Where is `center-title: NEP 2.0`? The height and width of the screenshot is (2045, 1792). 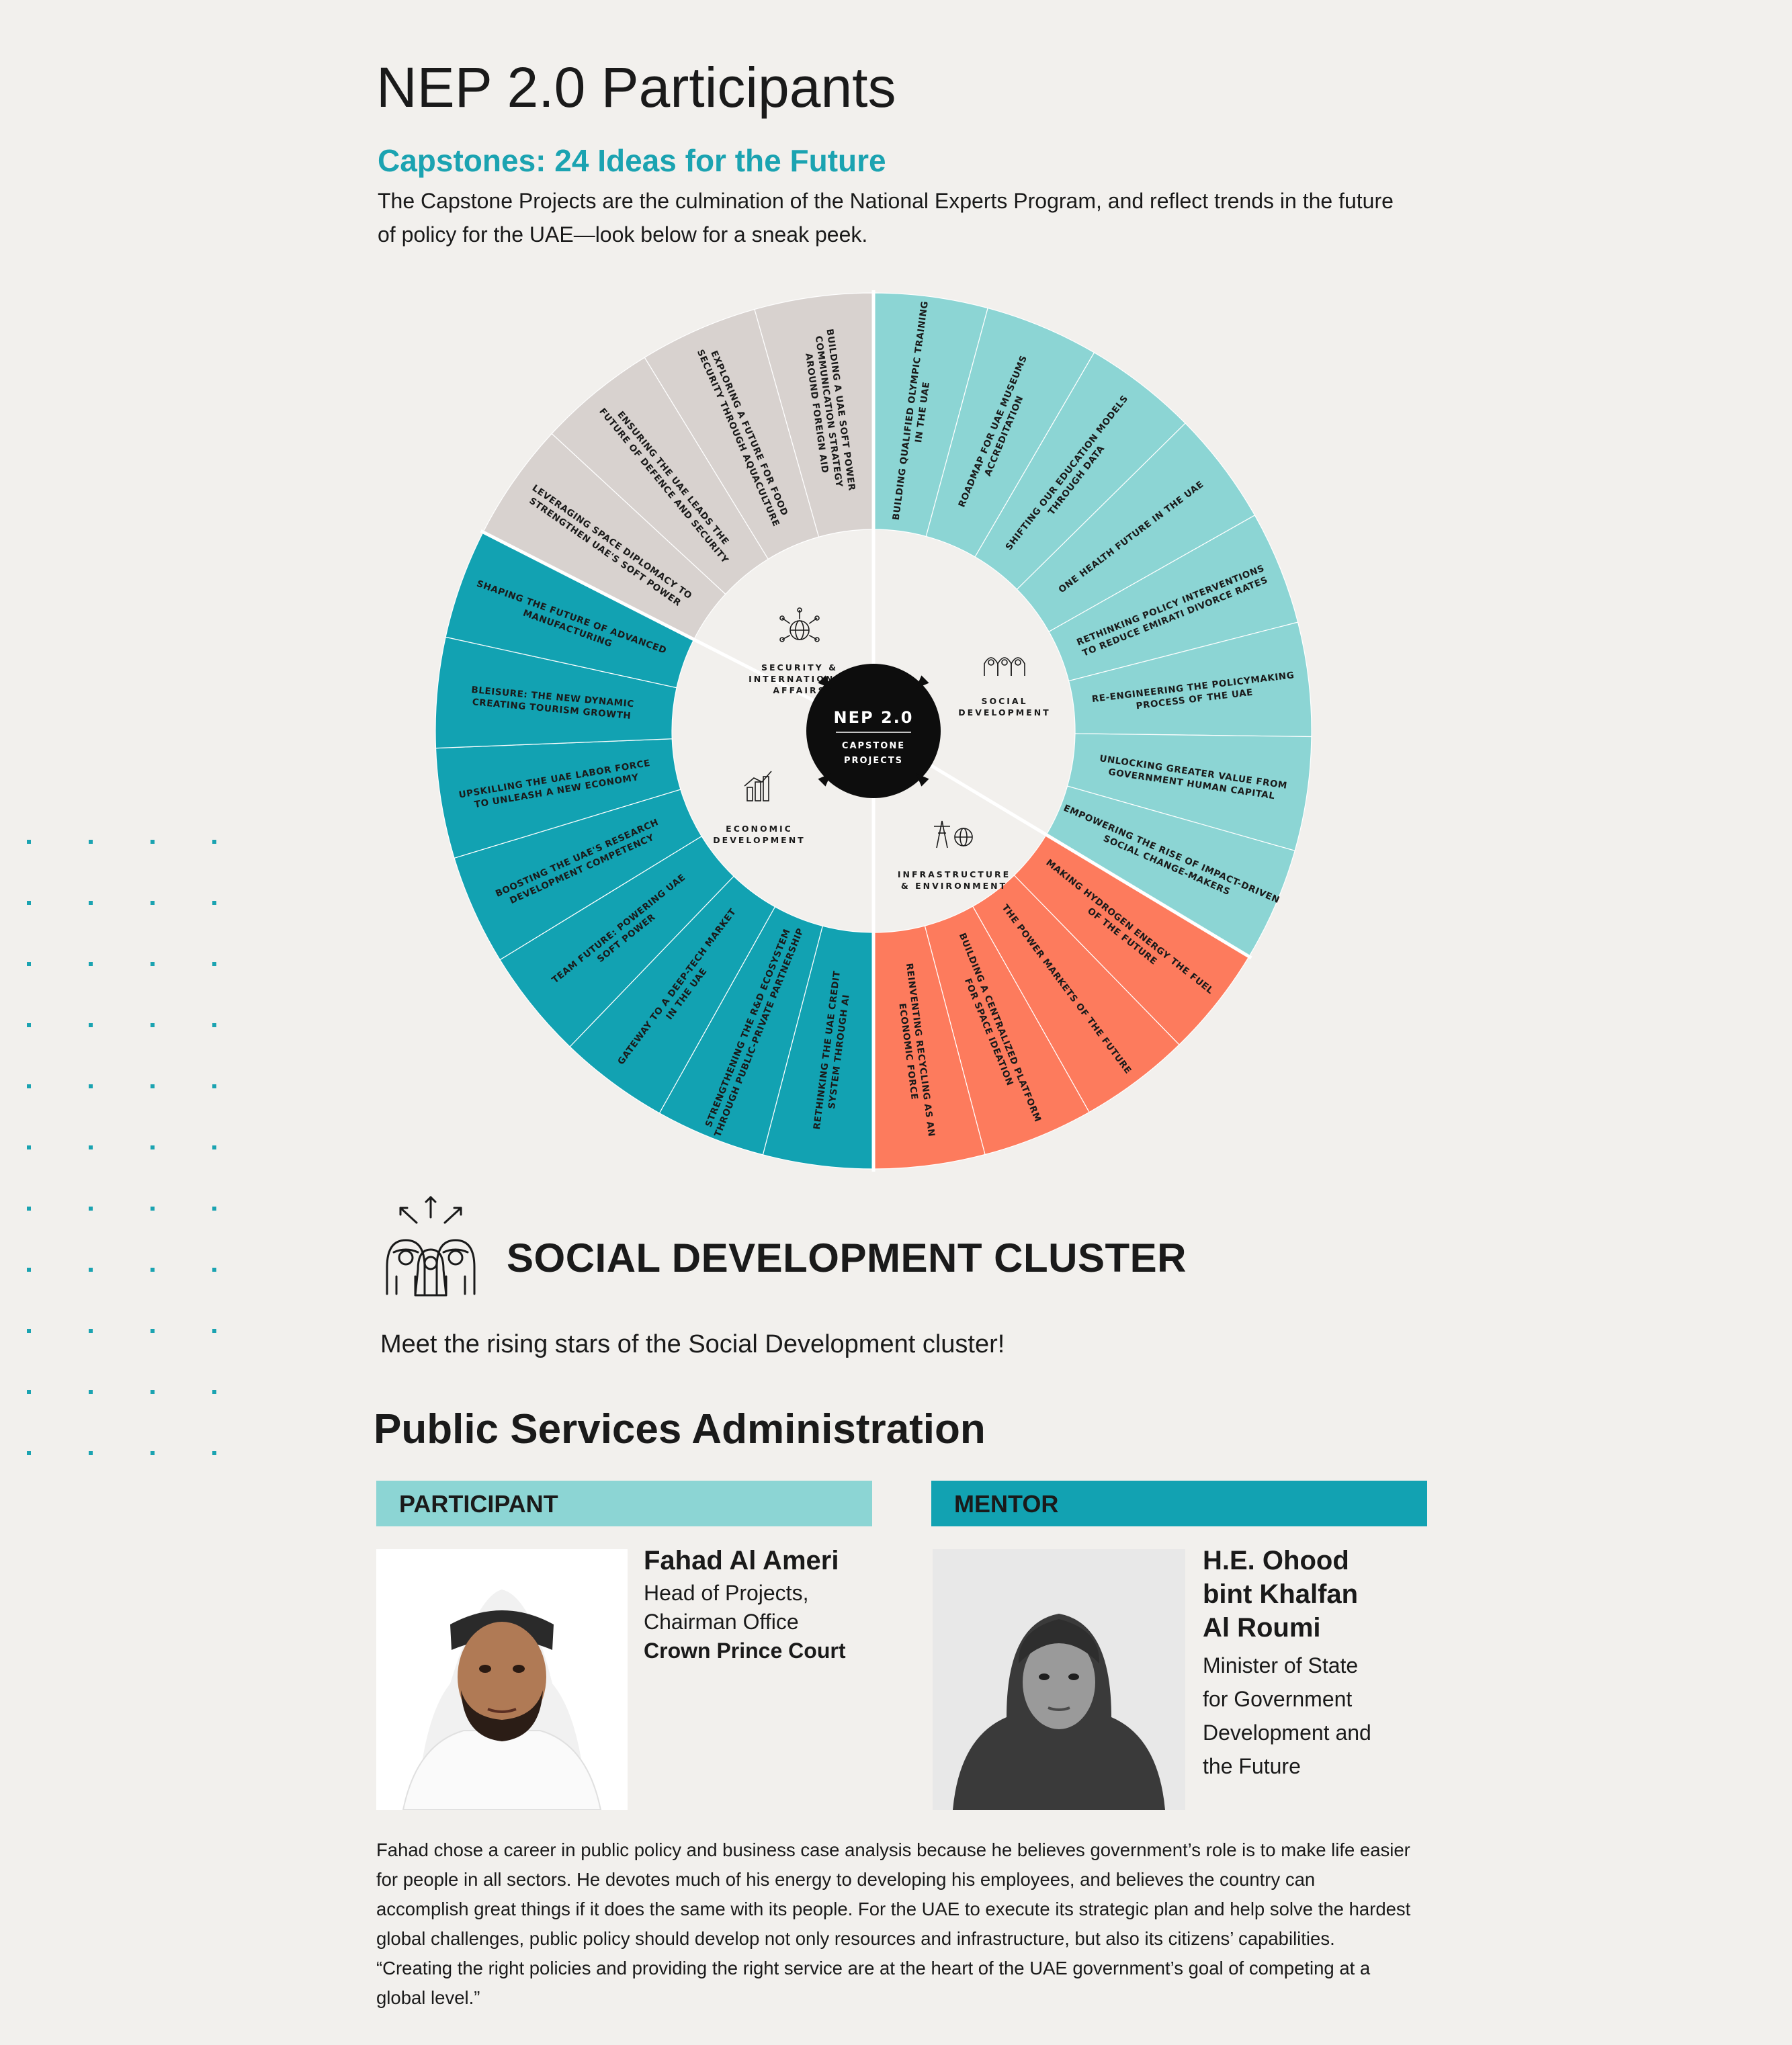 center-title: NEP 2.0 is located at coordinates (874, 717).